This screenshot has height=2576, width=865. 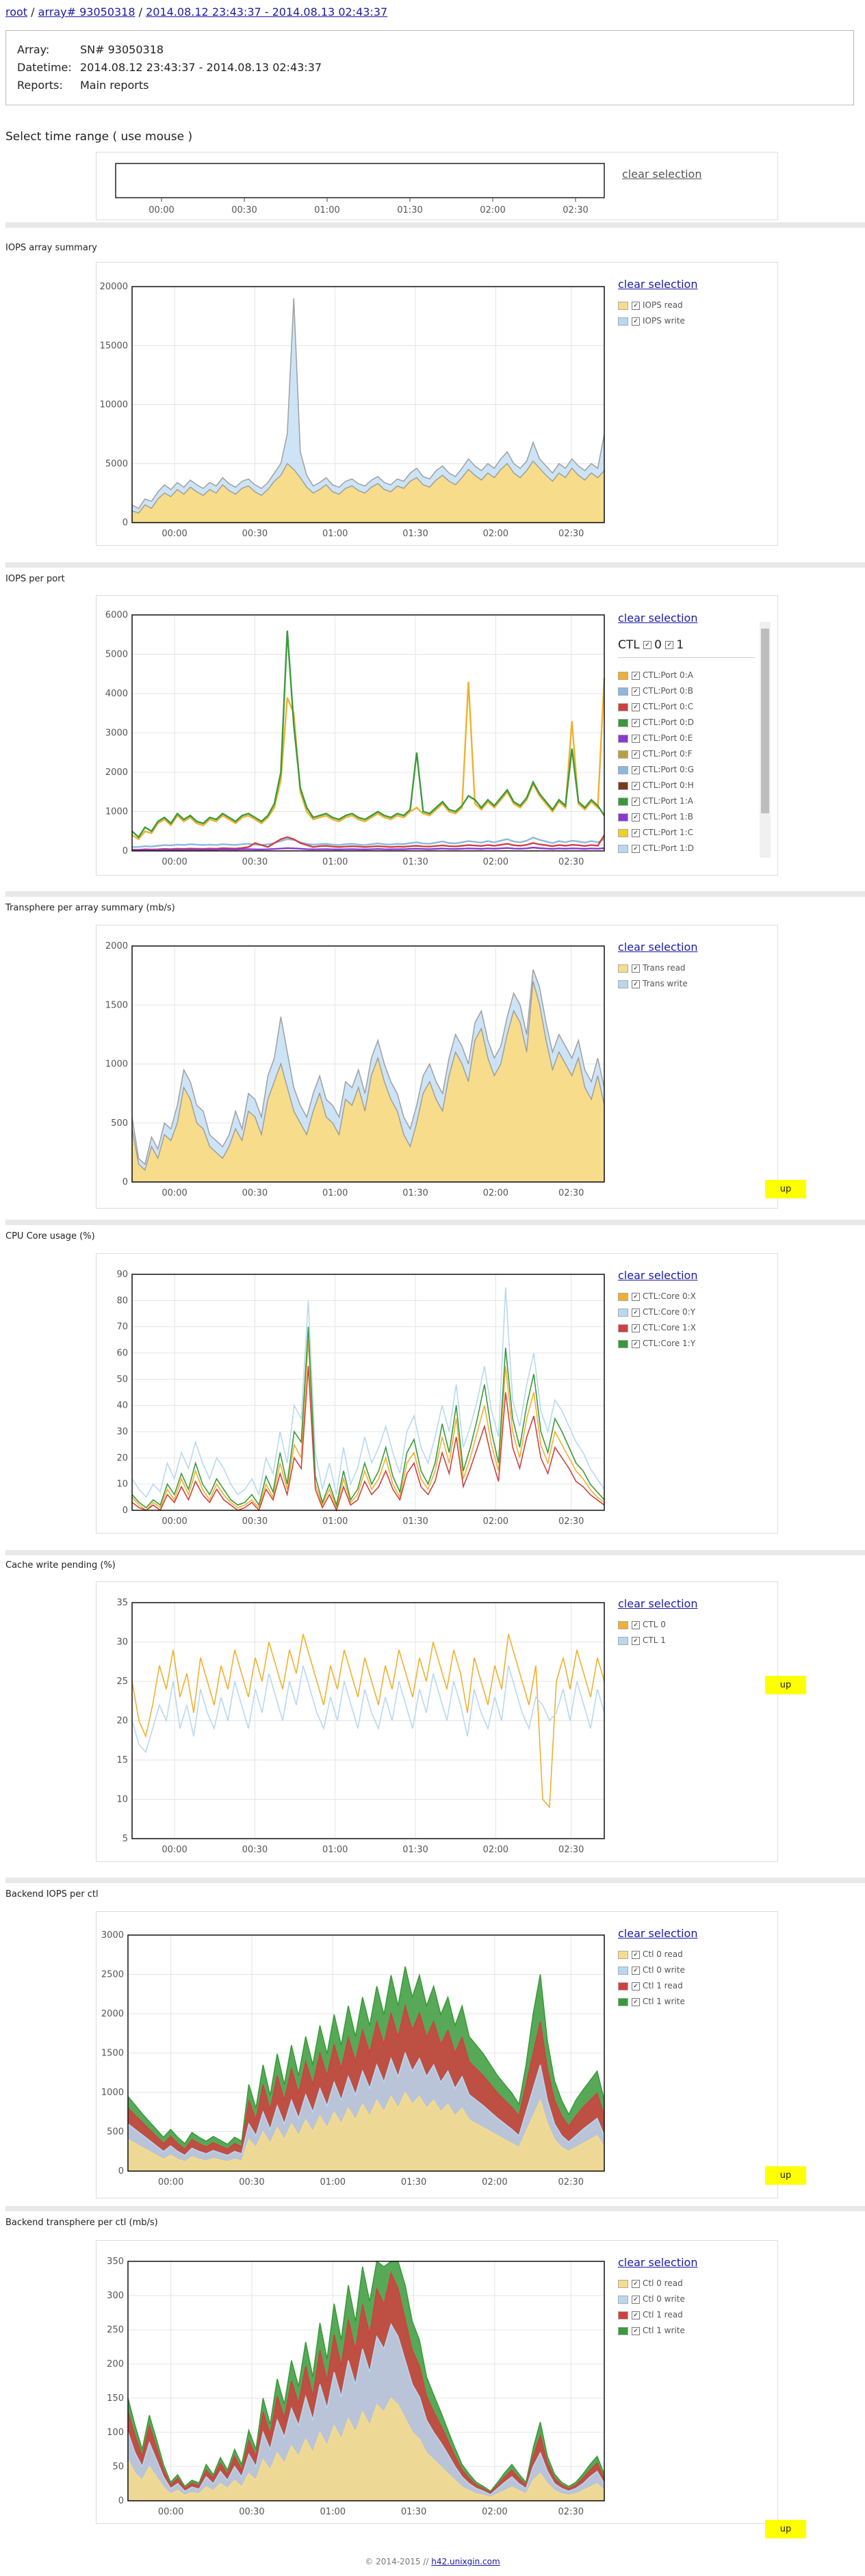 I want to click on ctl1-checkbox: ✓, so click(x=669, y=645).